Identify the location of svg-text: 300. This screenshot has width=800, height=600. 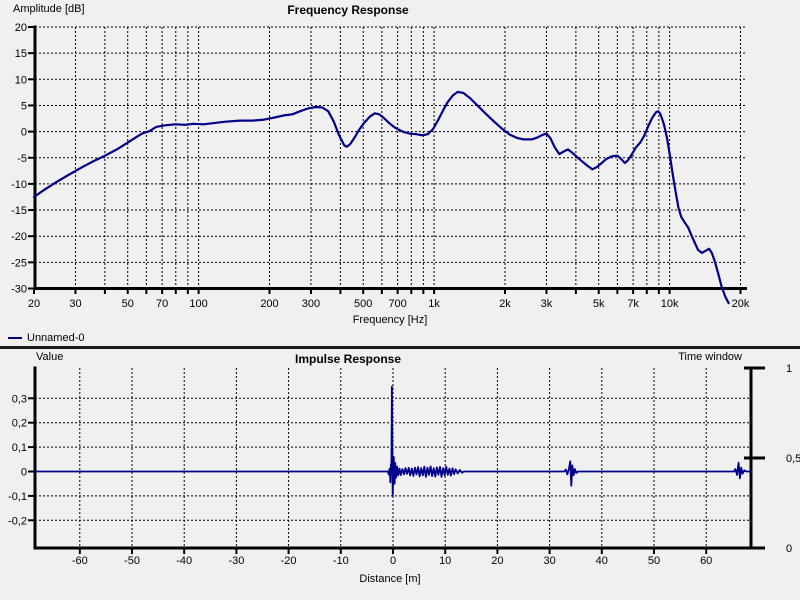
(311, 304).